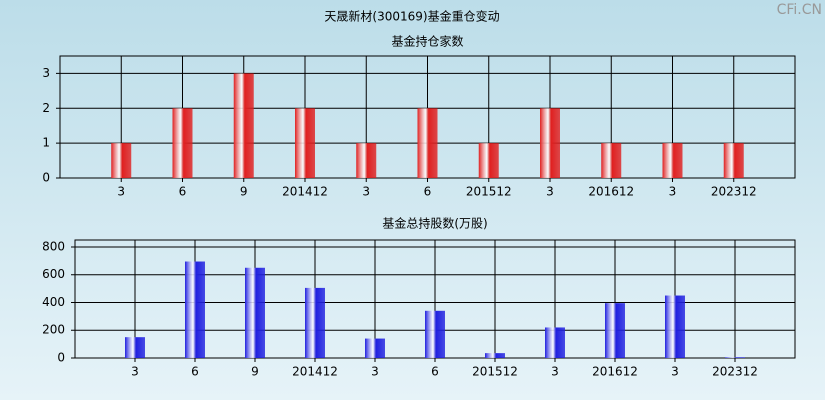  I want to click on chart-title: 基金总持股数(万股), so click(434, 223).